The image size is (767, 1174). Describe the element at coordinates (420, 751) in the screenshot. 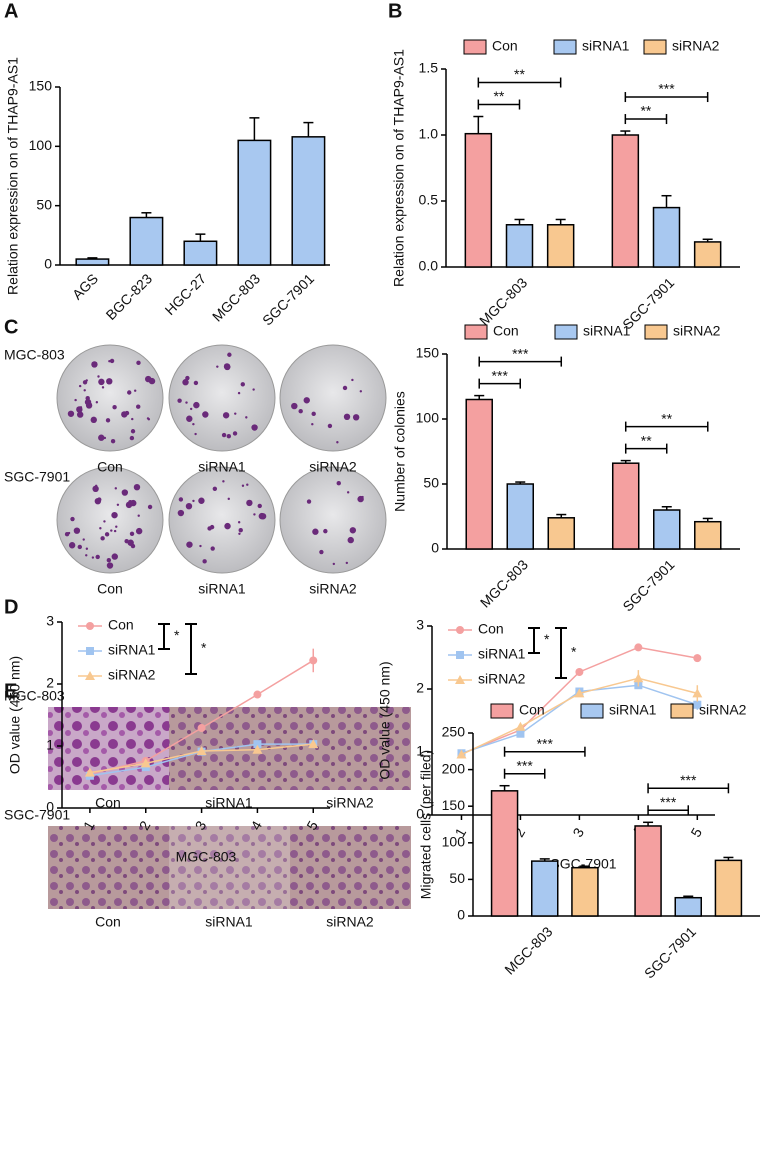

I see `y-tick-label: 1` at that location.